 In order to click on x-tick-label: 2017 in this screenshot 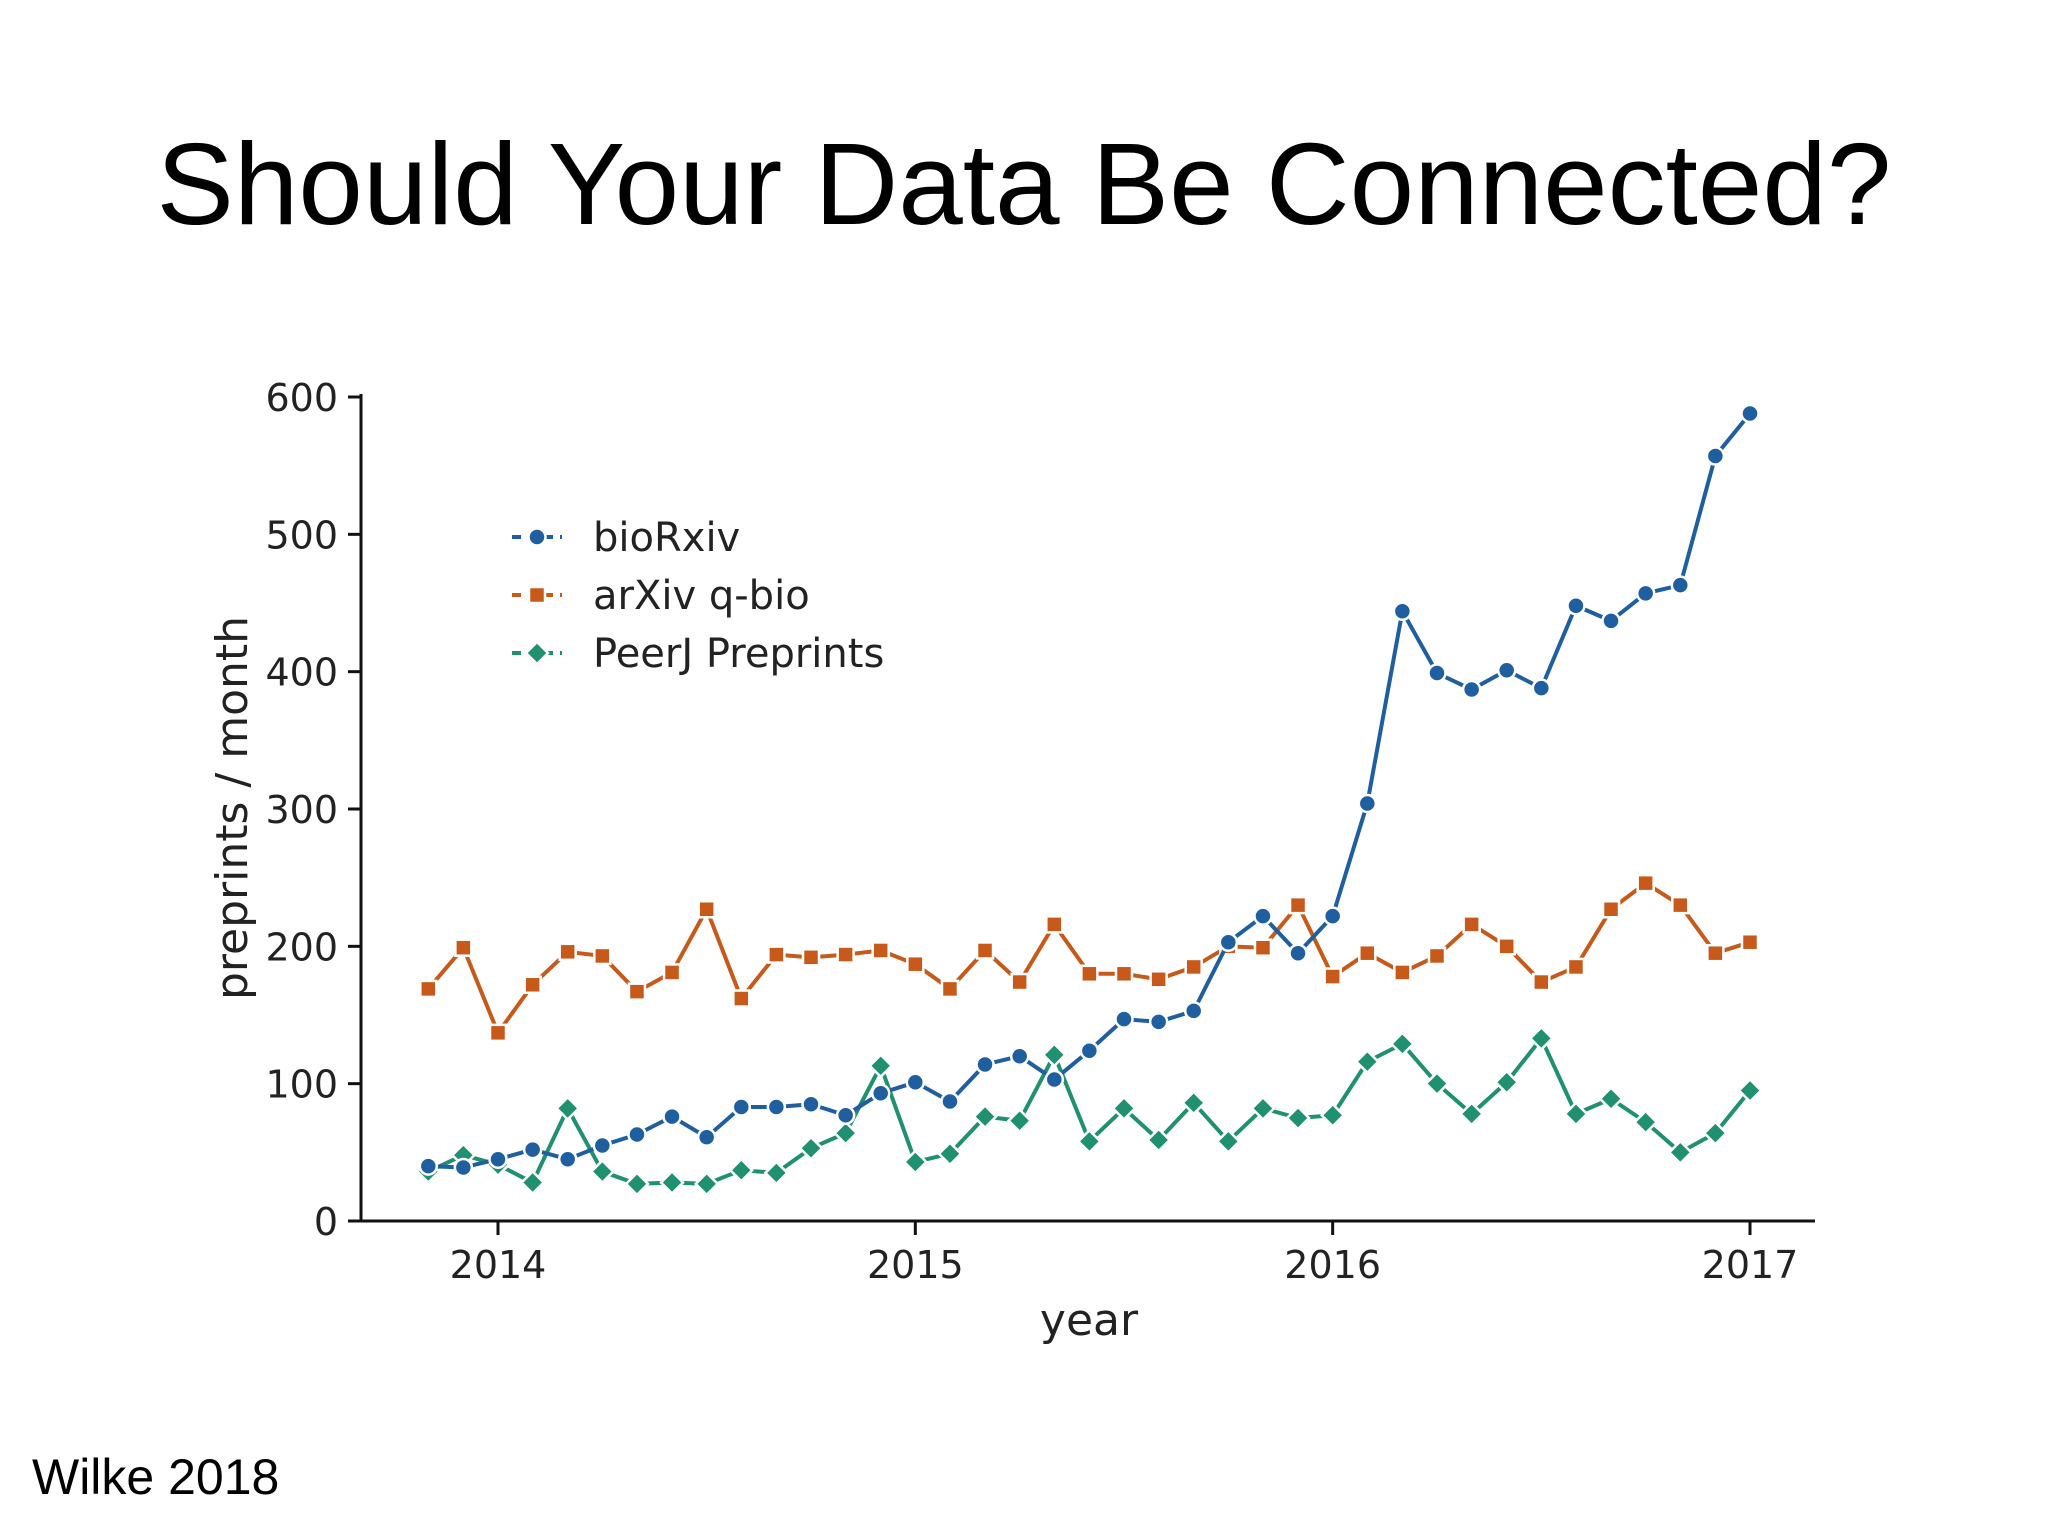, I will do `click(1750, 1265)`.